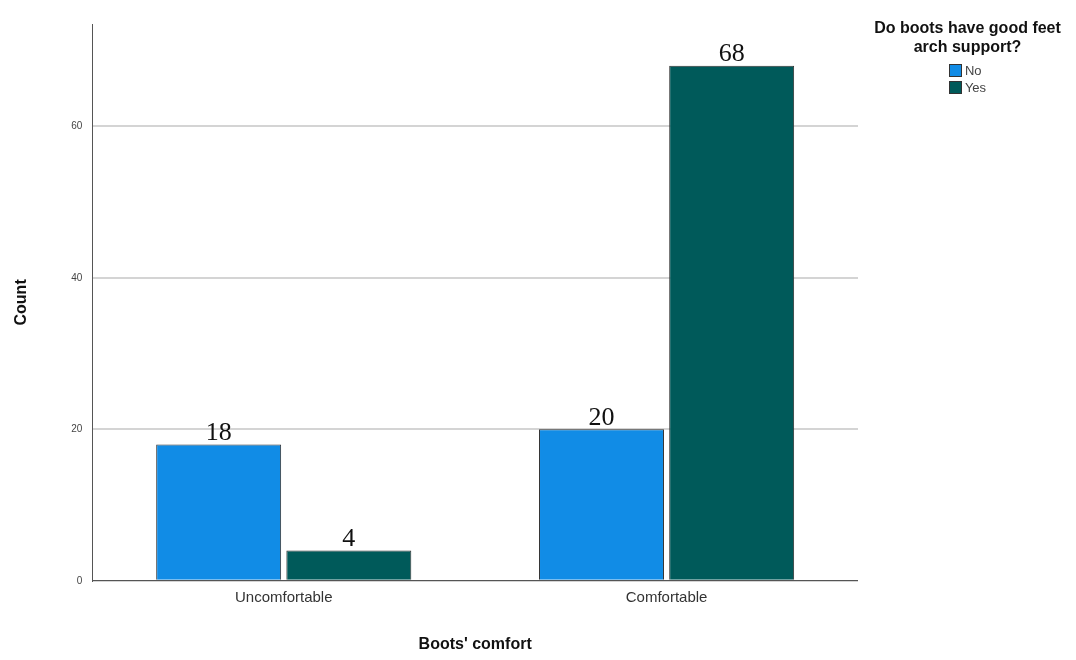 The height and width of the screenshot is (660, 1076). Describe the element at coordinates (973, 70) in the screenshot. I see `legend-label: No` at that location.